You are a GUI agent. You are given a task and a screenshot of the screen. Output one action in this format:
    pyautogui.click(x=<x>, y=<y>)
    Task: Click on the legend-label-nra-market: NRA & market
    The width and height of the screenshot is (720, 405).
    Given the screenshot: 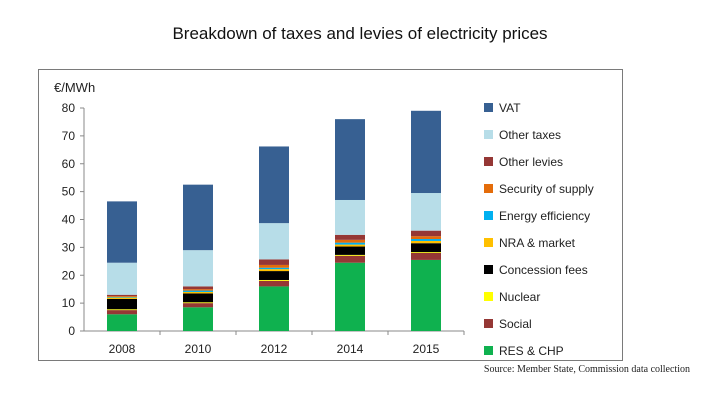 What is the action you would take?
    pyautogui.click(x=537, y=243)
    